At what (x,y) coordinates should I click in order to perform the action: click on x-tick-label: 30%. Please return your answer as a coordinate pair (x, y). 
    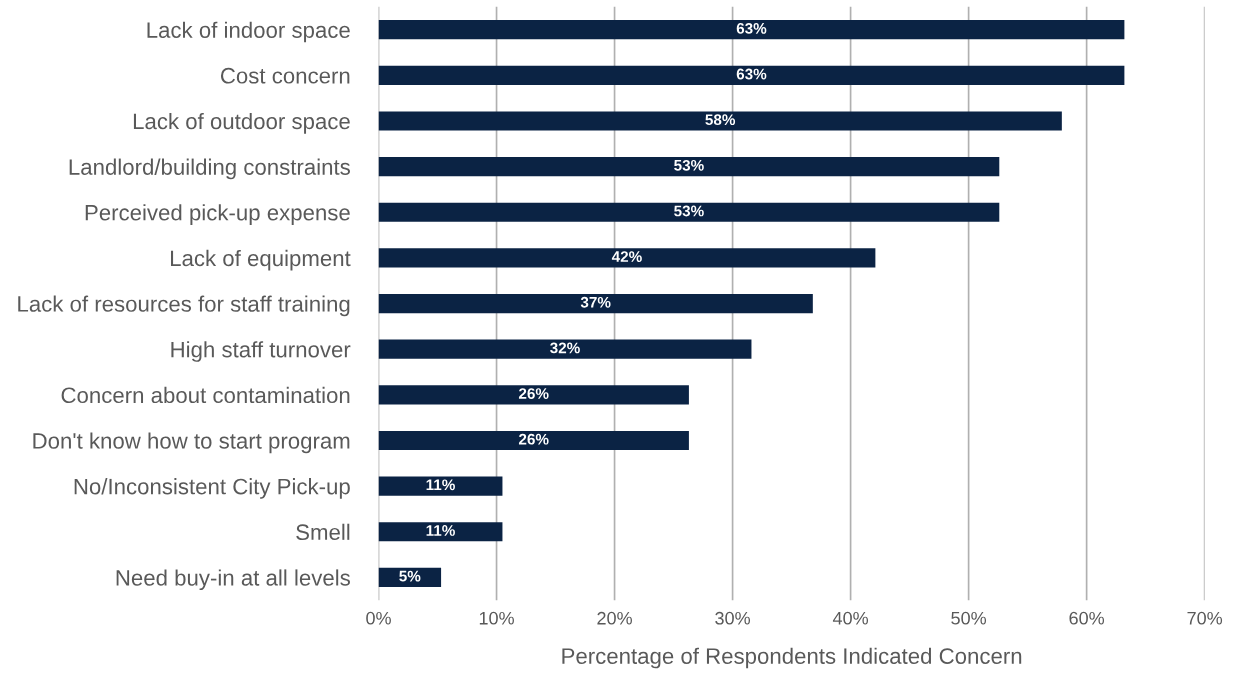
    Looking at the image, I should click on (733, 618).